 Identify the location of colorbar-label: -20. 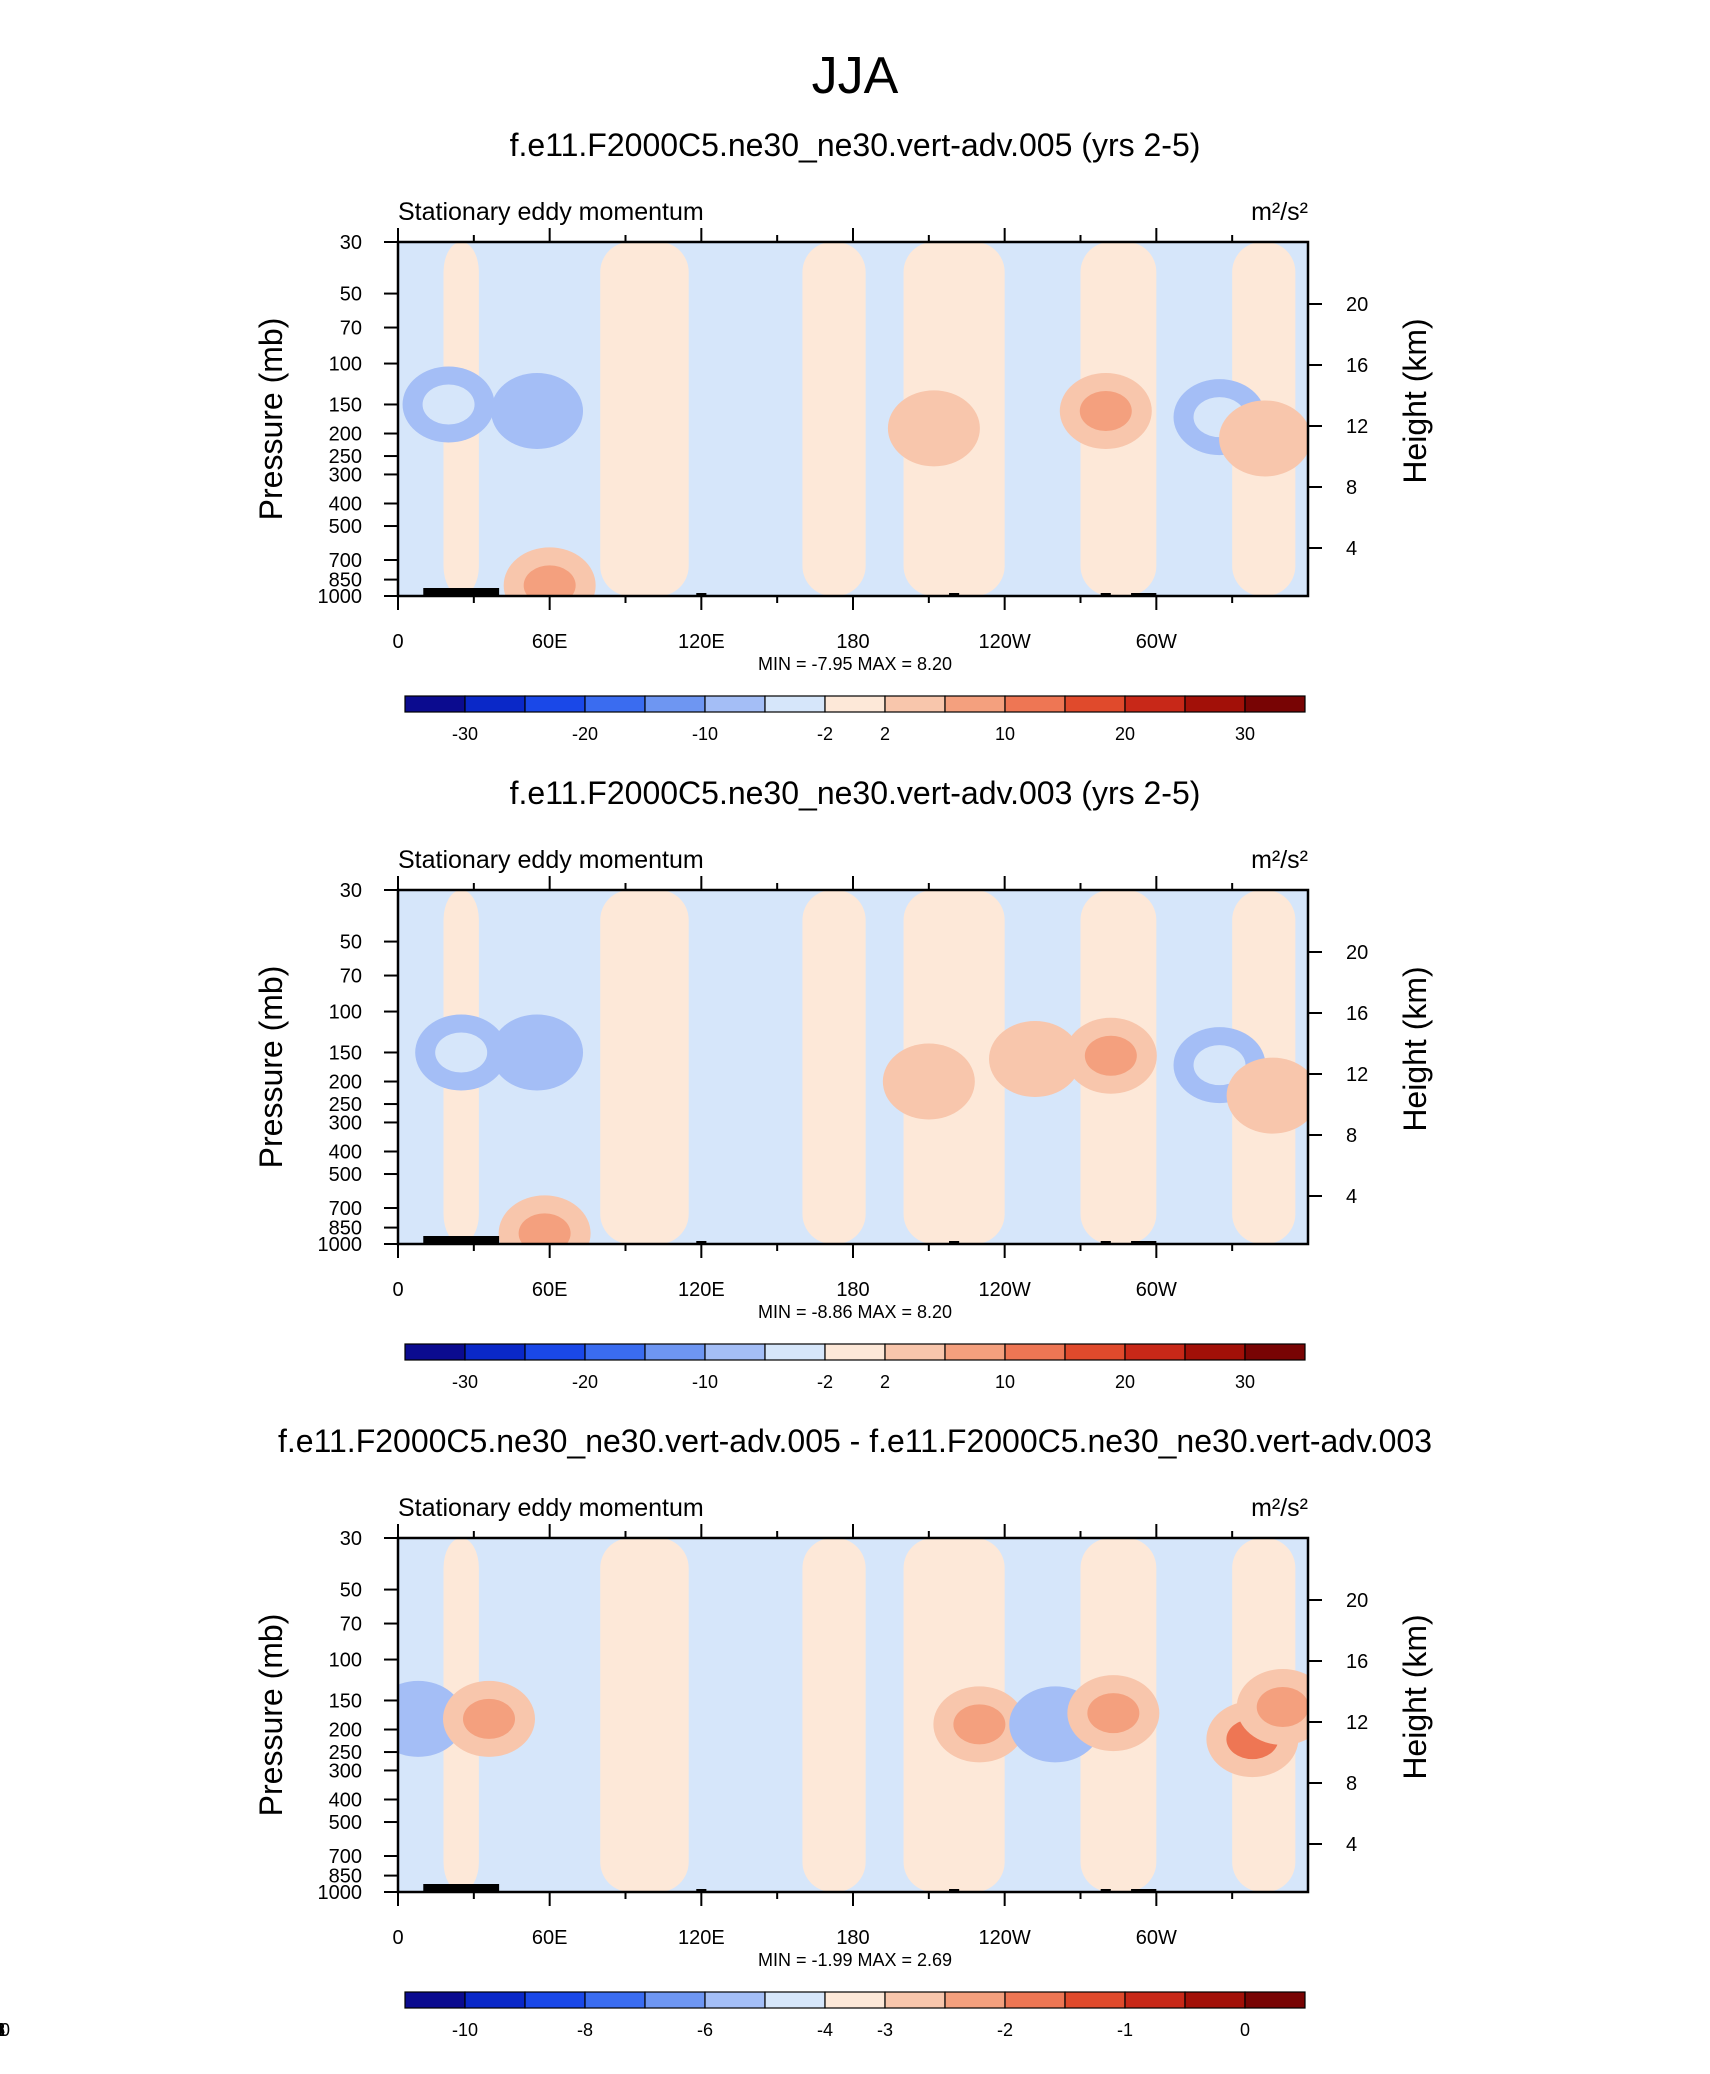
(585, 734).